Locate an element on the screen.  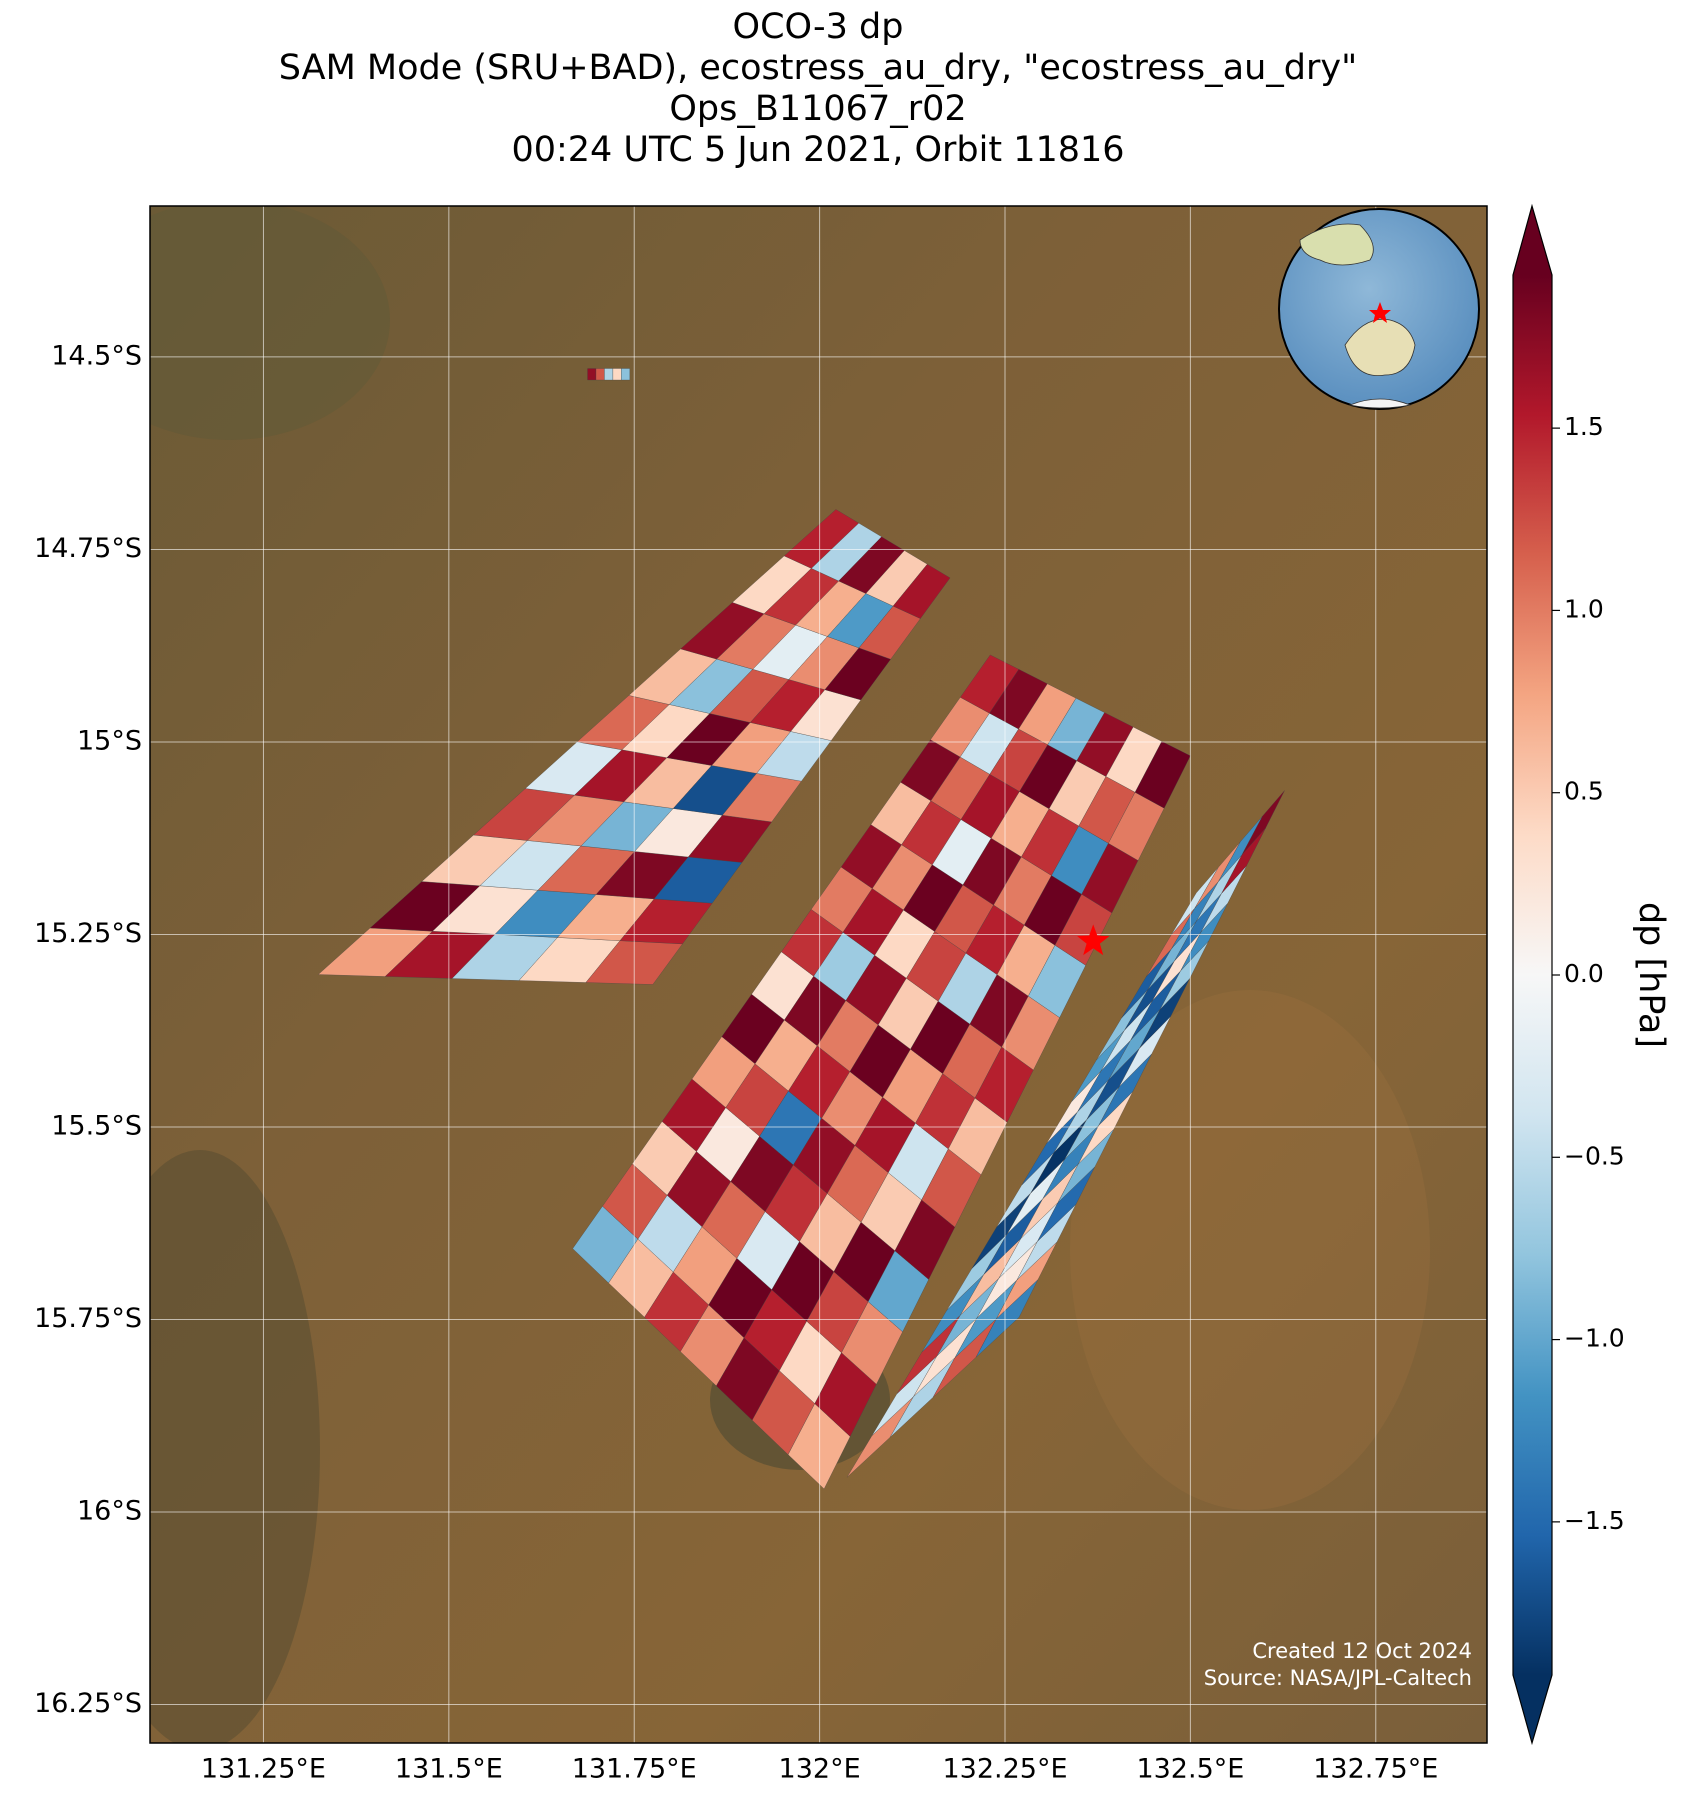
colorbar-tick-label: 0.5 is located at coordinates (1584, 791).